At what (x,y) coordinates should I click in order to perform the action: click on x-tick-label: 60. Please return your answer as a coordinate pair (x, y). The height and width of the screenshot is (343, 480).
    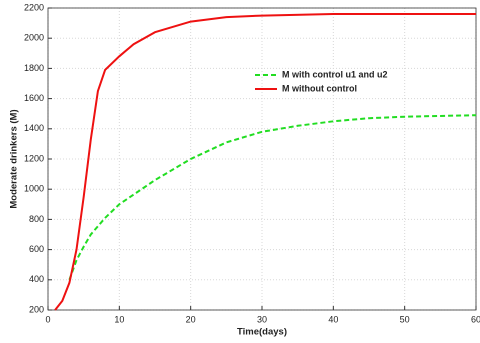
    Looking at the image, I should click on (475, 319).